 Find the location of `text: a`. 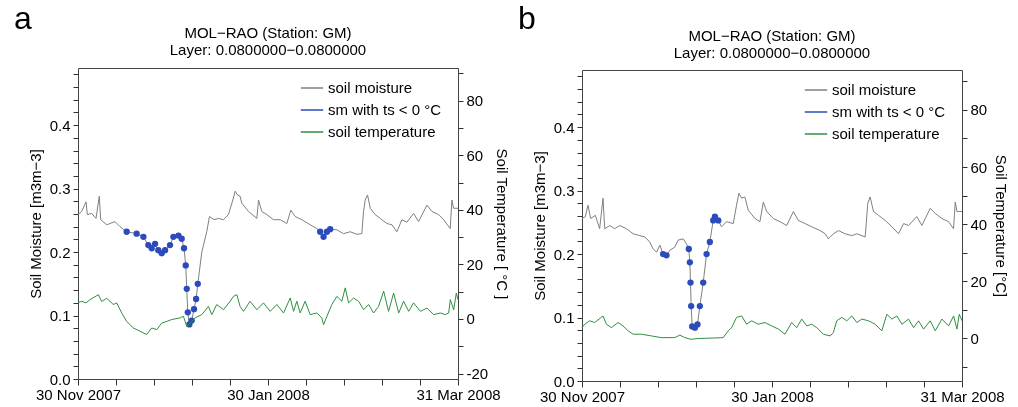

text: a is located at coordinates (23, 18).